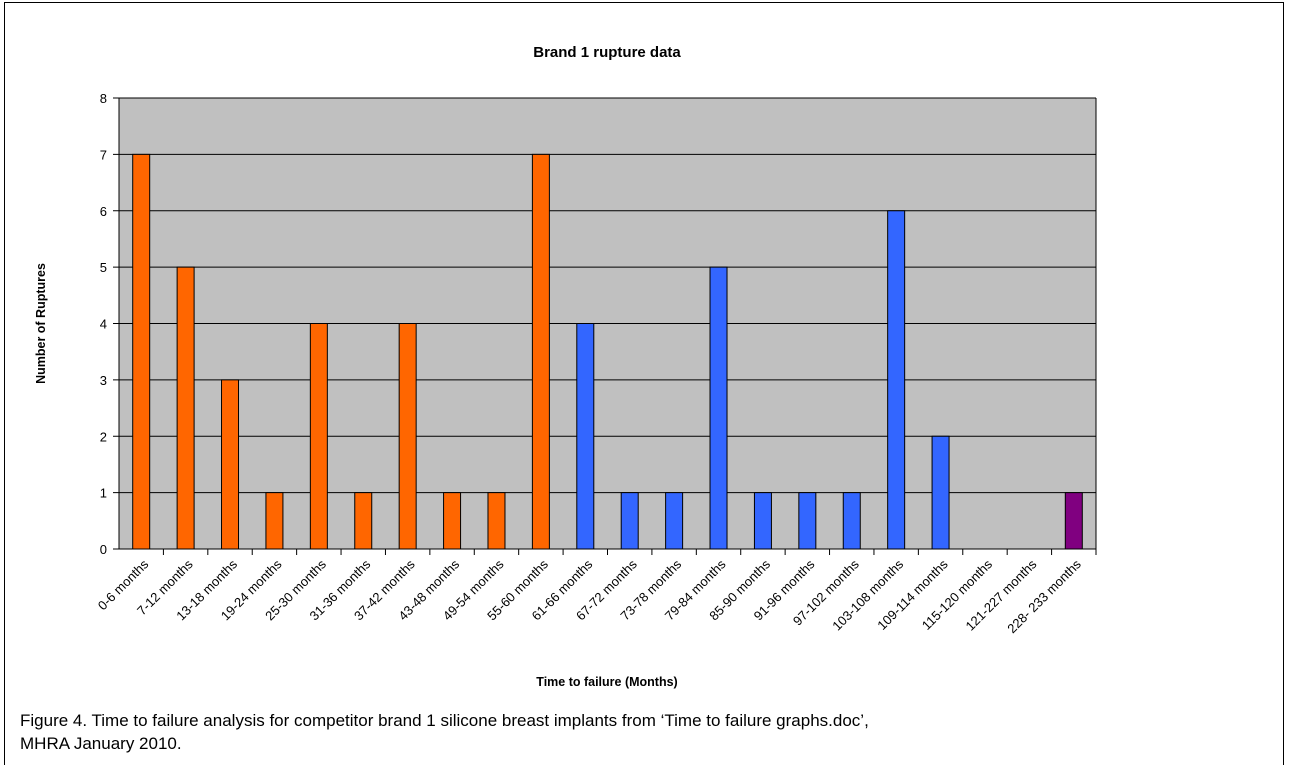 The image size is (1290, 769). I want to click on y-axis-title: Number of Ruptures, so click(41, 323).